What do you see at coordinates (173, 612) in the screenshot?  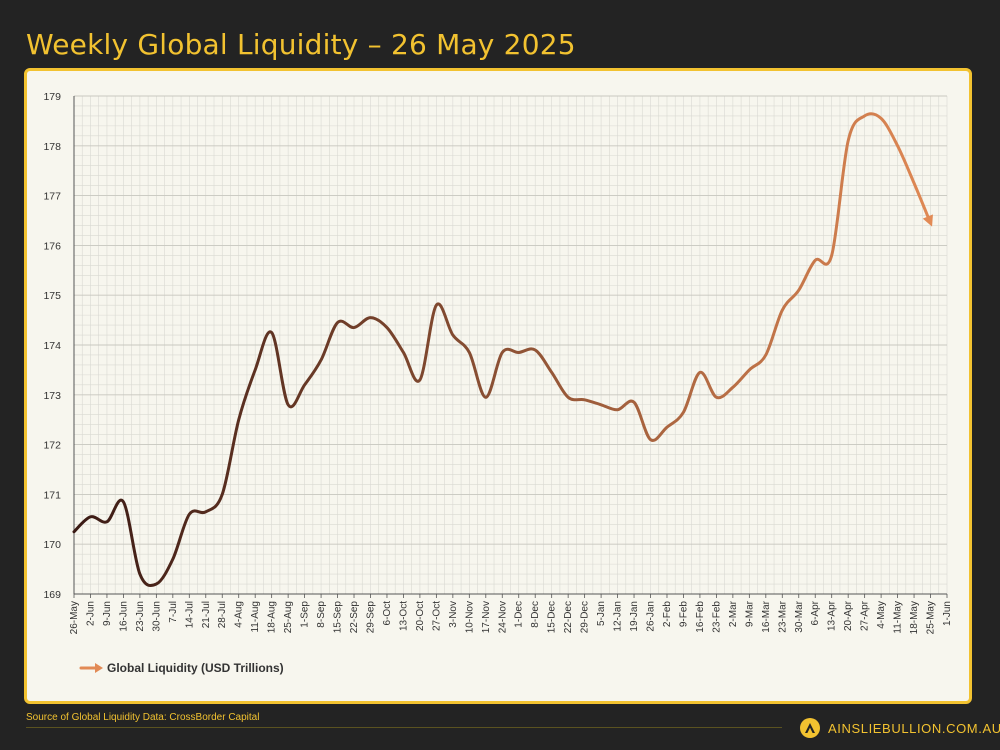 I see `x-tick-label: 7-Jul` at bounding box center [173, 612].